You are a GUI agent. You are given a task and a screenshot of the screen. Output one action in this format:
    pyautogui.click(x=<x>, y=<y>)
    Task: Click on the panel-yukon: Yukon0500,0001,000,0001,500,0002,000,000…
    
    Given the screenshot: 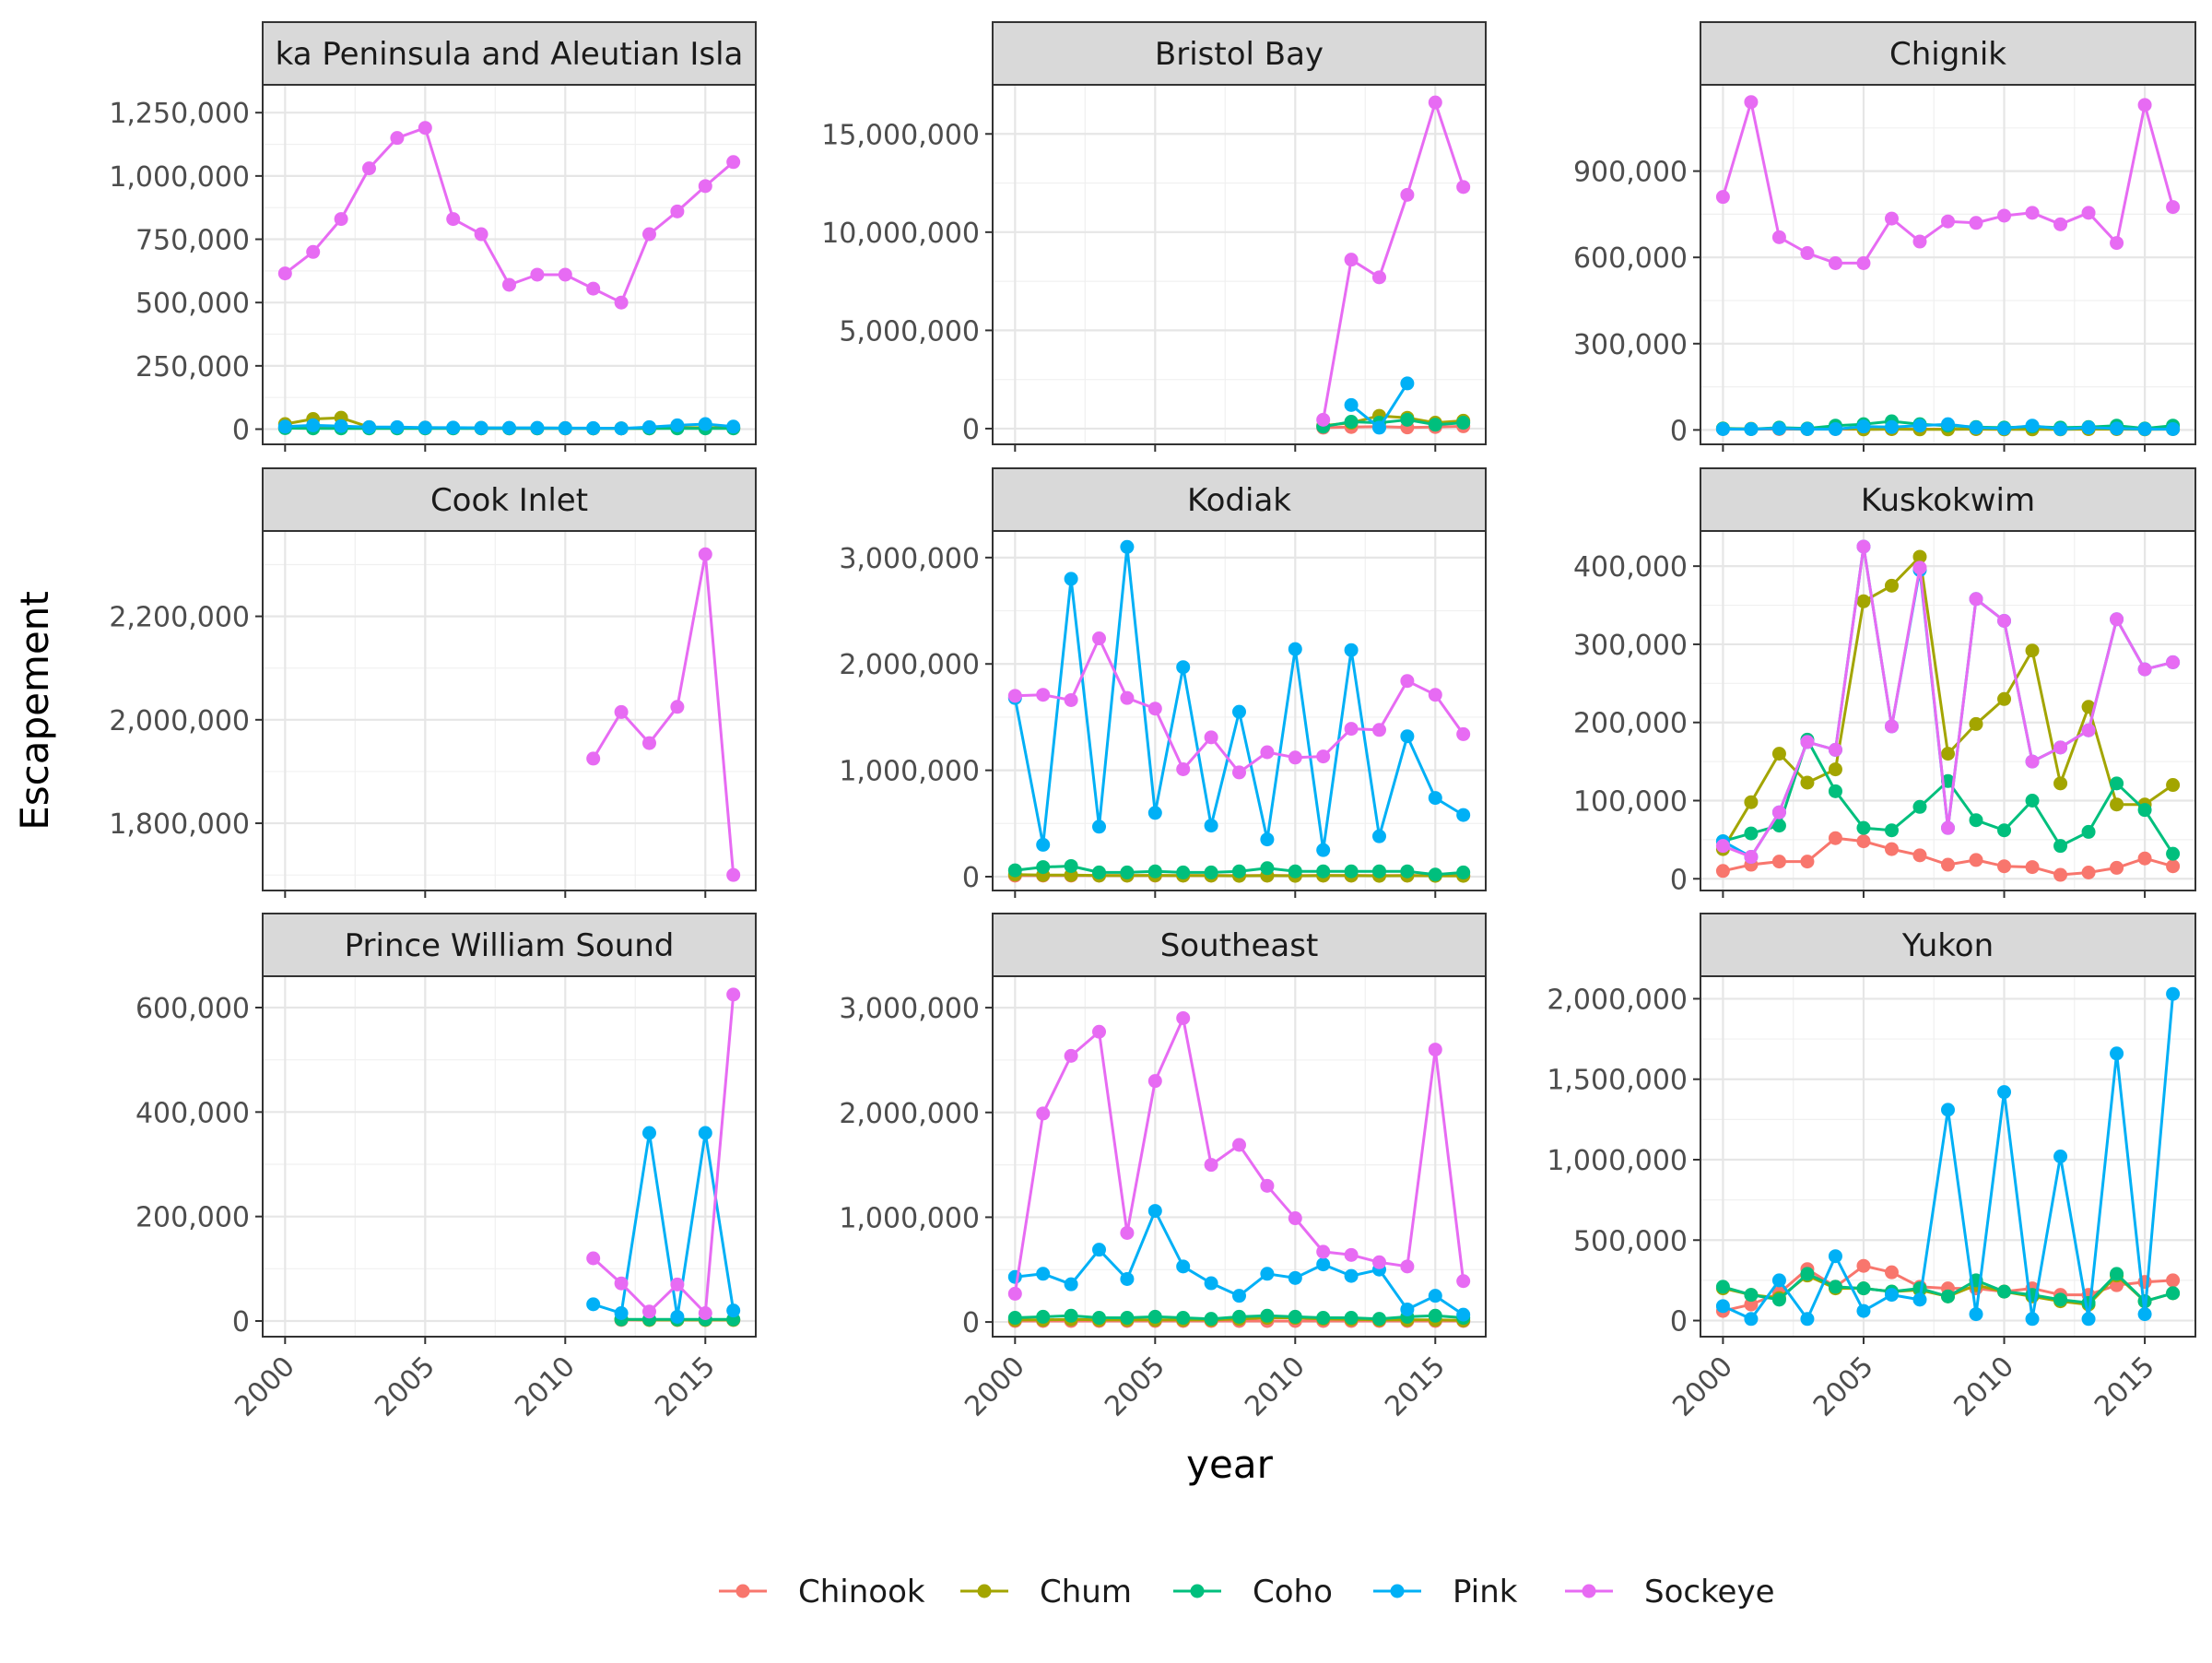 What is the action you would take?
    pyautogui.click(x=1871, y=1168)
    